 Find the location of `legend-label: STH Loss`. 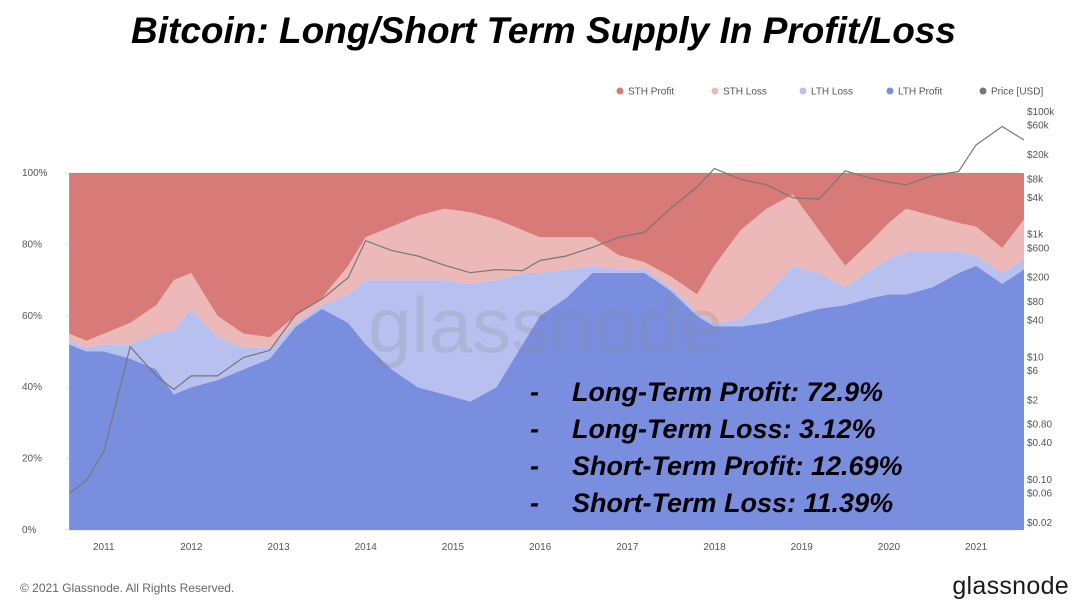

legend-label: STH Loss is located at coordinates (745, 92).